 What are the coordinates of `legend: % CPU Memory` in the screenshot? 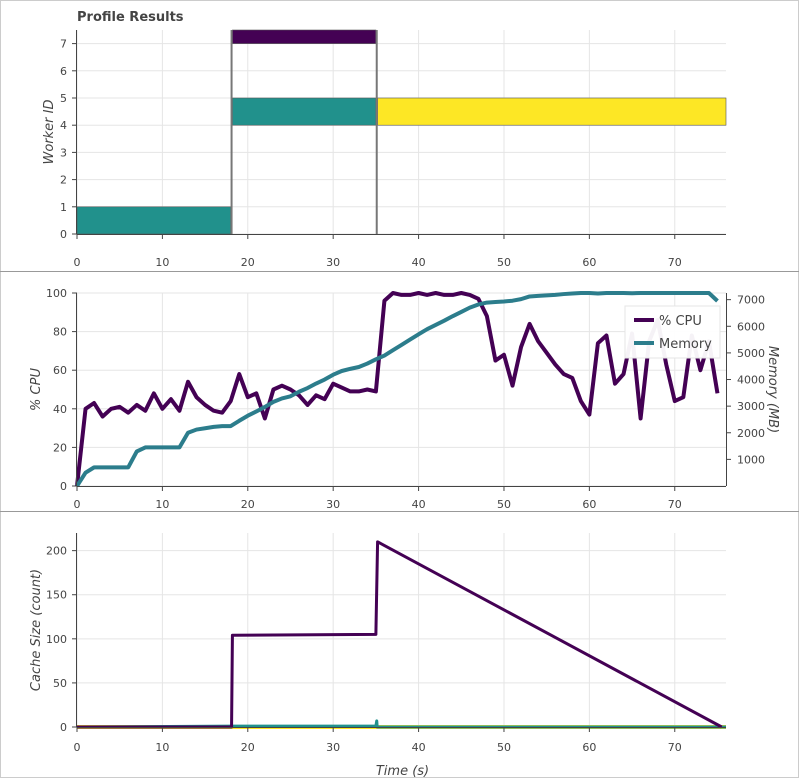 It's located at (672, 332).